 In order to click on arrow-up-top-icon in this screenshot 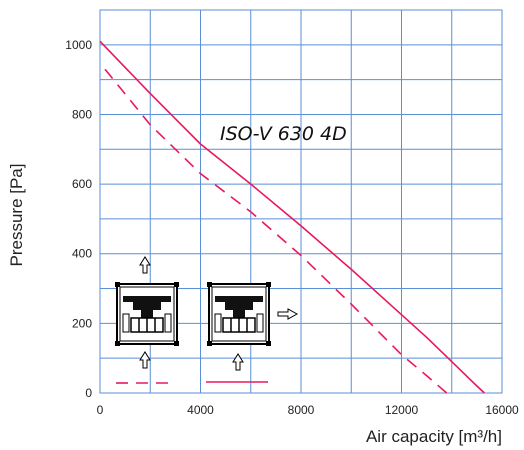, I will do `click(145, 265)`.